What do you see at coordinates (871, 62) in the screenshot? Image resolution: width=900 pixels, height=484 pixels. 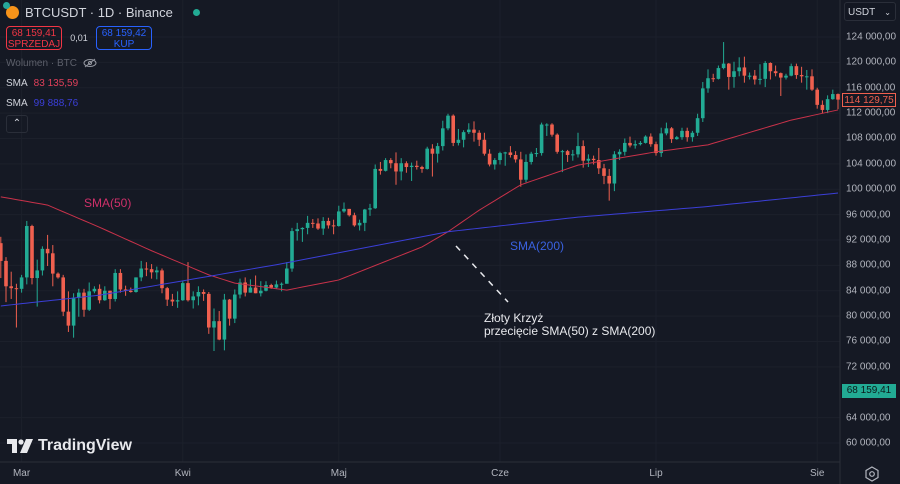 I see `price-tick-label: 120 000,00` at bounding box center [871, 62].